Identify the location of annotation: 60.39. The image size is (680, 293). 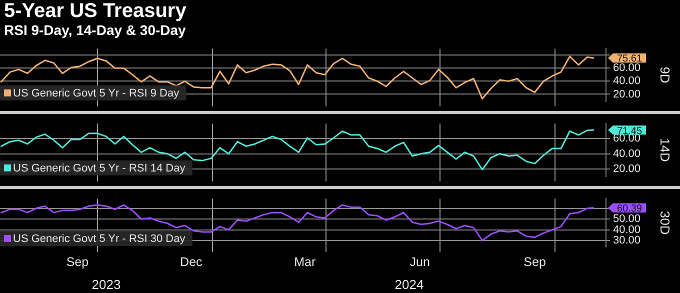
(629, 209).